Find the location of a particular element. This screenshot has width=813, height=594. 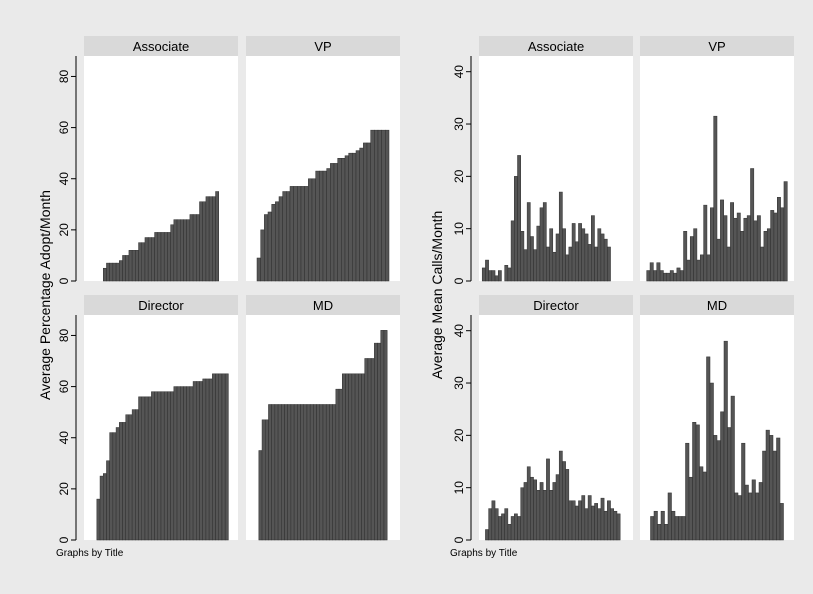

y-tick-label: 0 is located at coordinates (459, 280).